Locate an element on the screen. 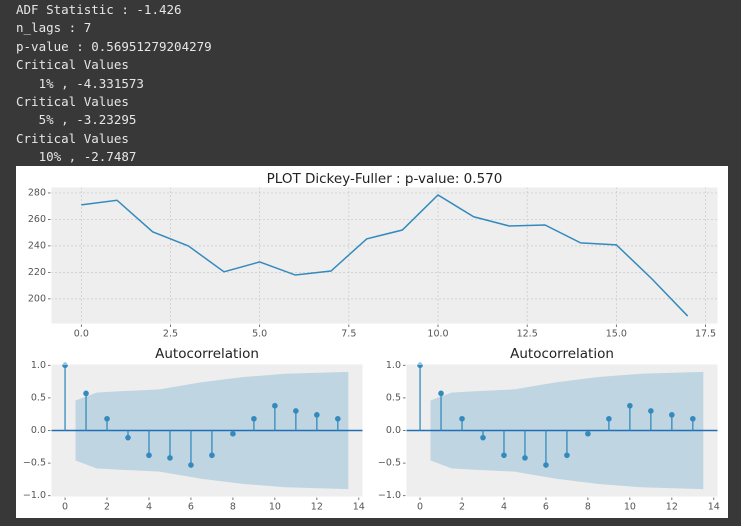  output-line: 1% , -4.331573 is located at coordinates (80, 83).